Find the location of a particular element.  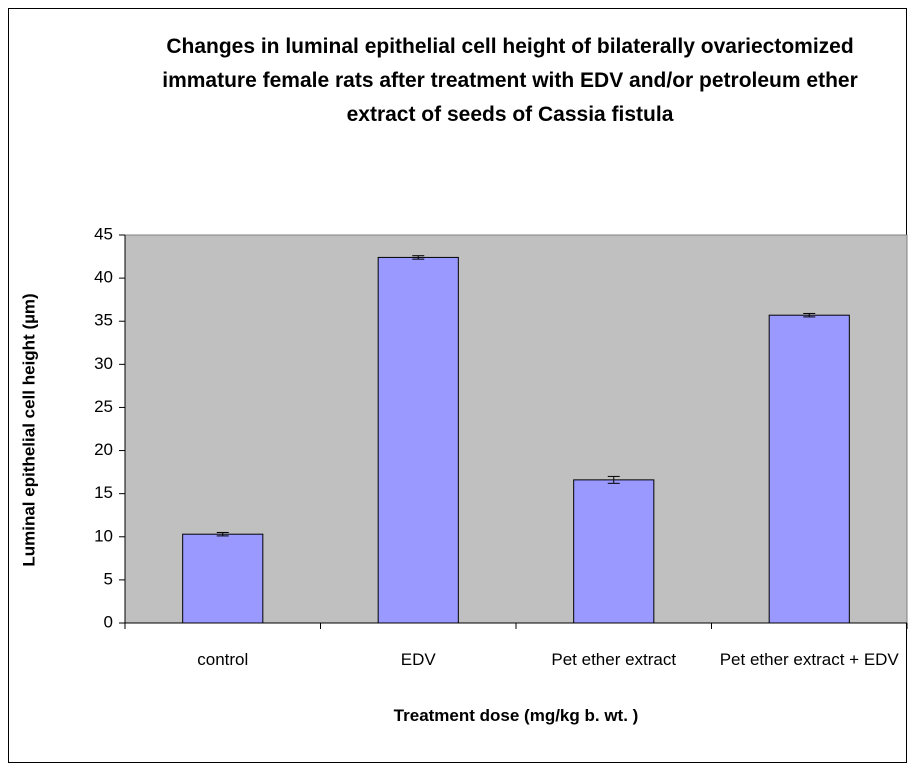

y-tick-label: 40 is located at coordinates (103, 277).